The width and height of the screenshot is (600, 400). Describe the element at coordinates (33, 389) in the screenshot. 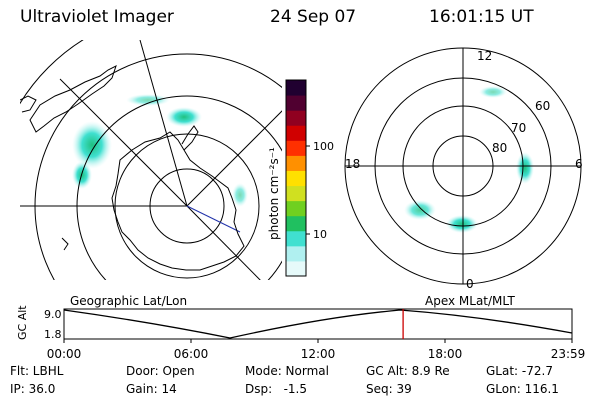

I see `info-ip: IP: 36.0` at that location.